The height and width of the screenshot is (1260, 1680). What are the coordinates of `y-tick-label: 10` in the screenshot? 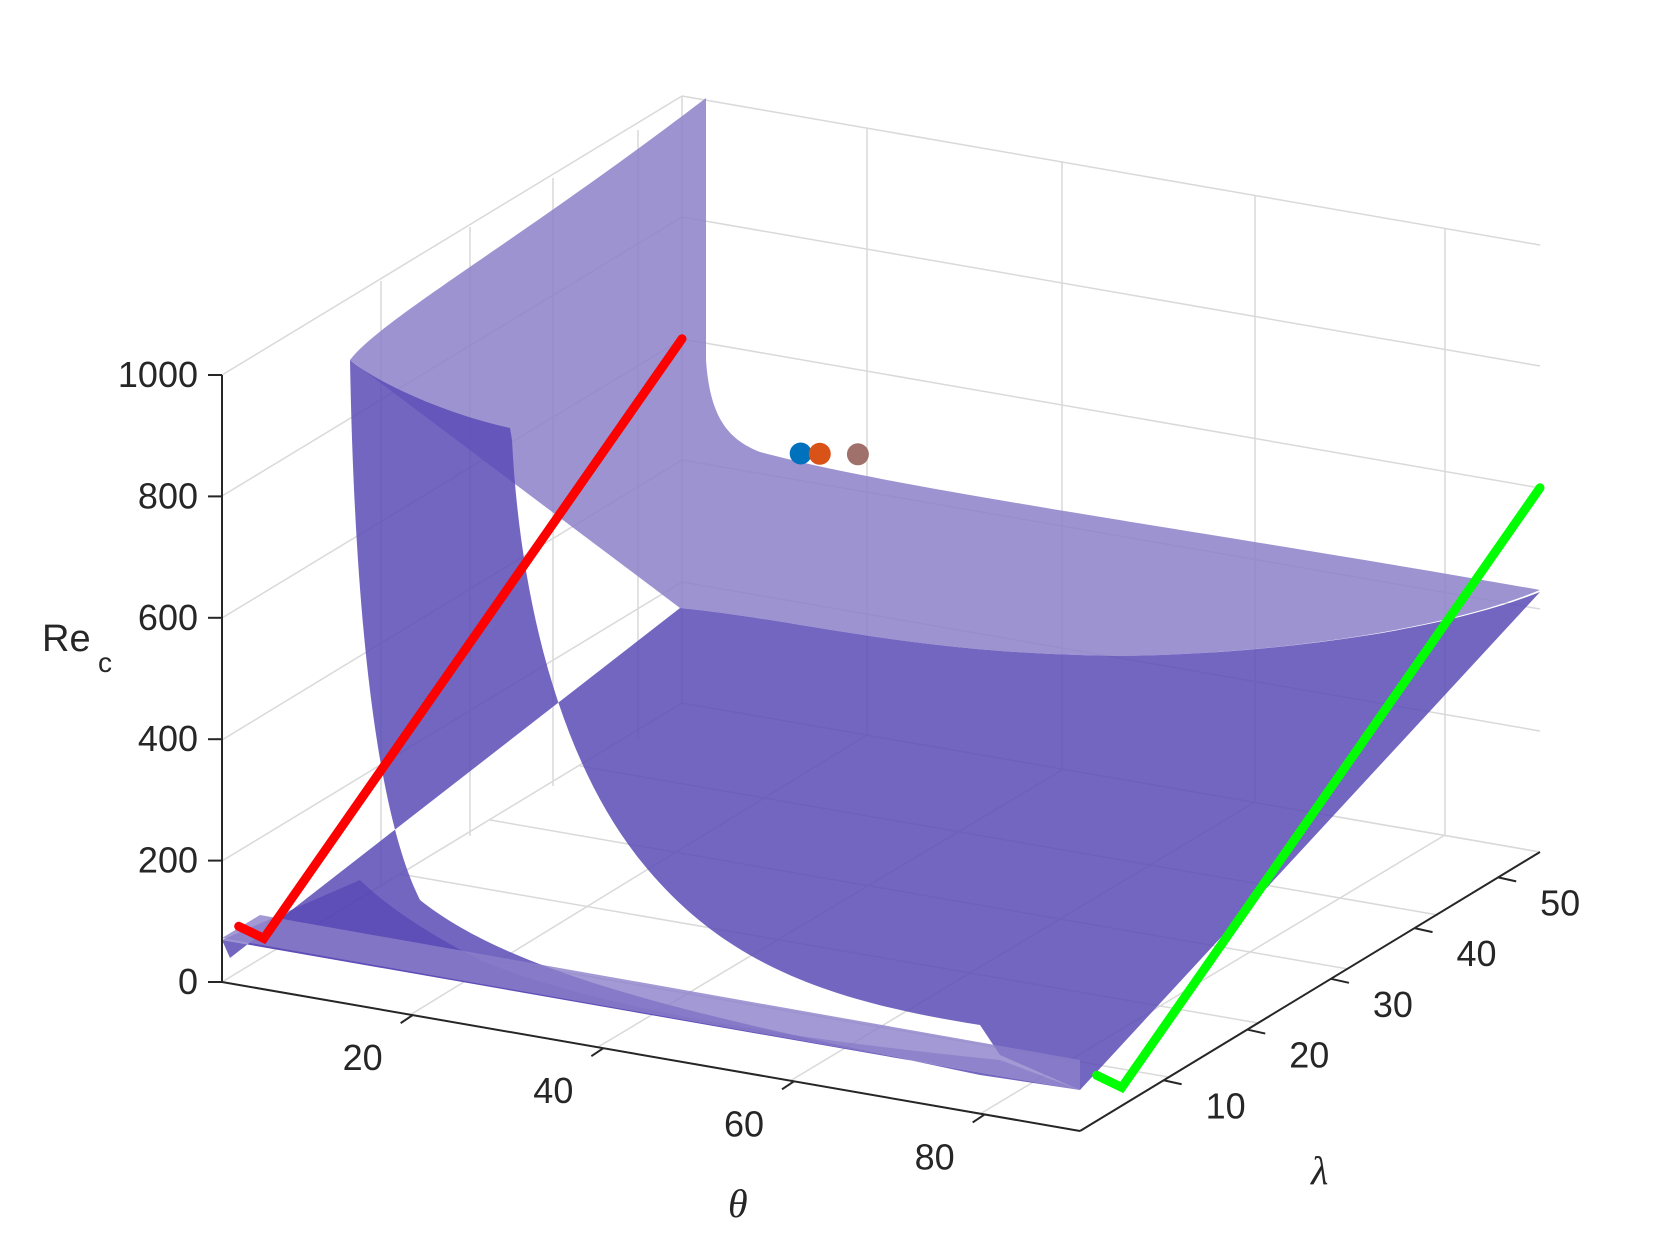 It's located at (1226, 1105).